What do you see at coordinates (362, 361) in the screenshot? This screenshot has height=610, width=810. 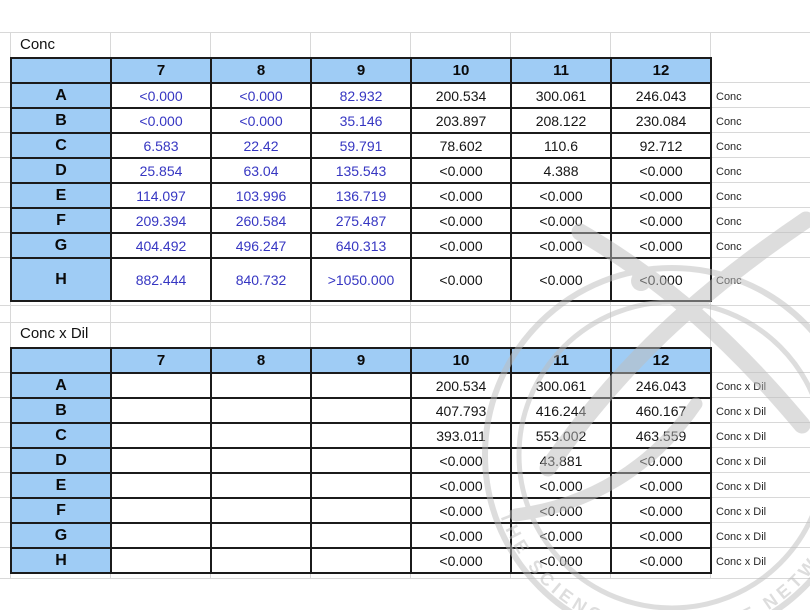 I see `table2-column-header-9: 9` at bounding box center [362, 361].